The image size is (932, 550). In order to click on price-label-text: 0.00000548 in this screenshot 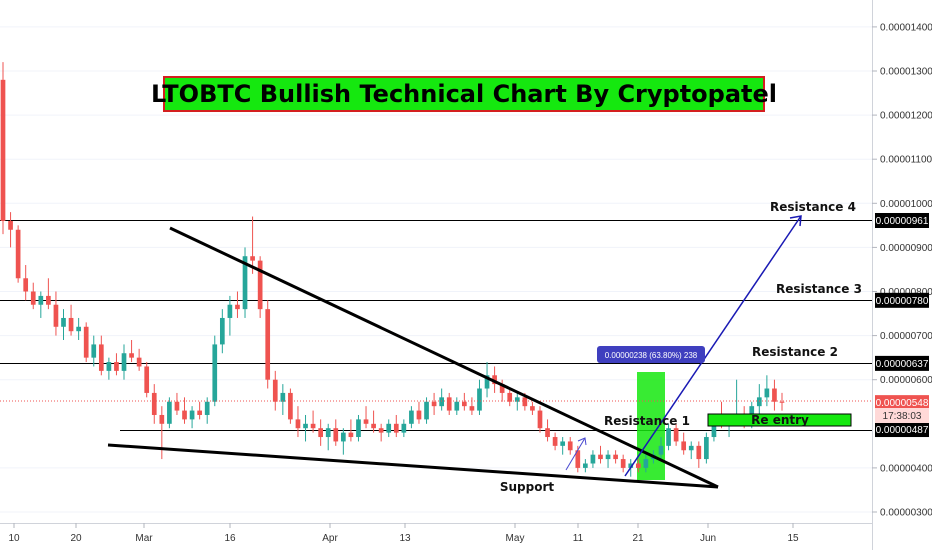, I will do `click(902, 403)`.